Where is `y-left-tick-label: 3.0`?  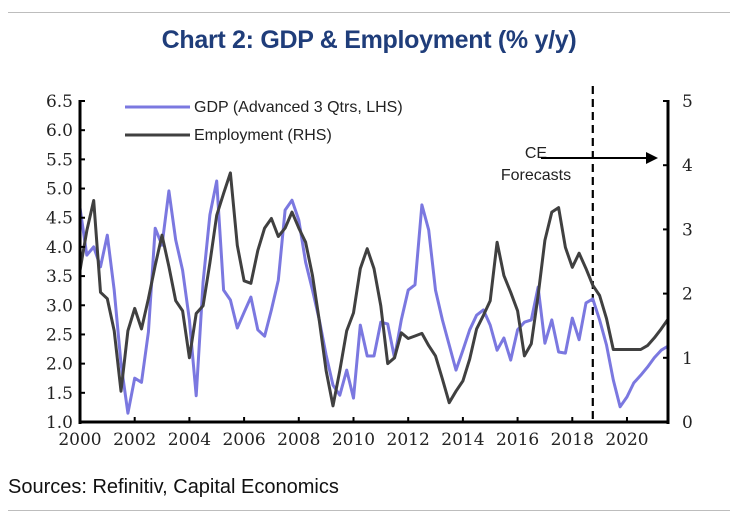 y-left-tick-label: 3.0 is located at coordinates (59, 306).